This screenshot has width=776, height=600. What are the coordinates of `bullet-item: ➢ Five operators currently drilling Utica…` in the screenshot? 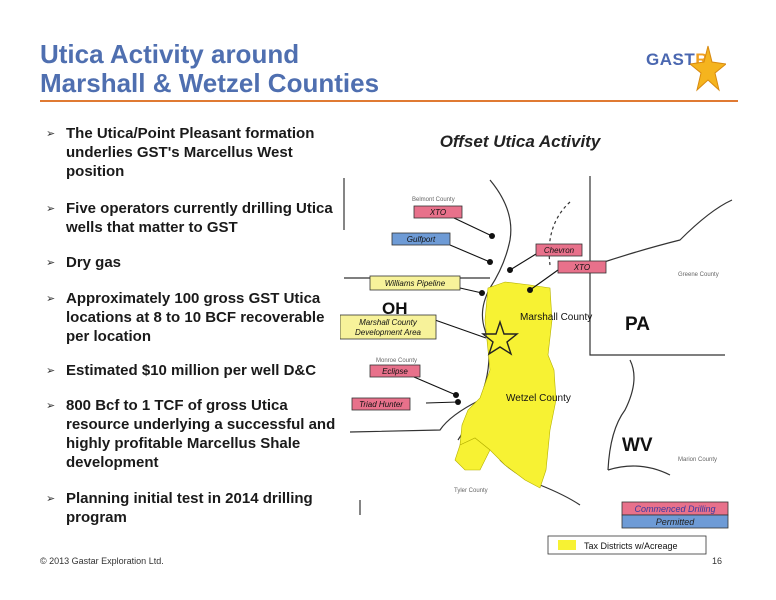 It's located at (189, 218).